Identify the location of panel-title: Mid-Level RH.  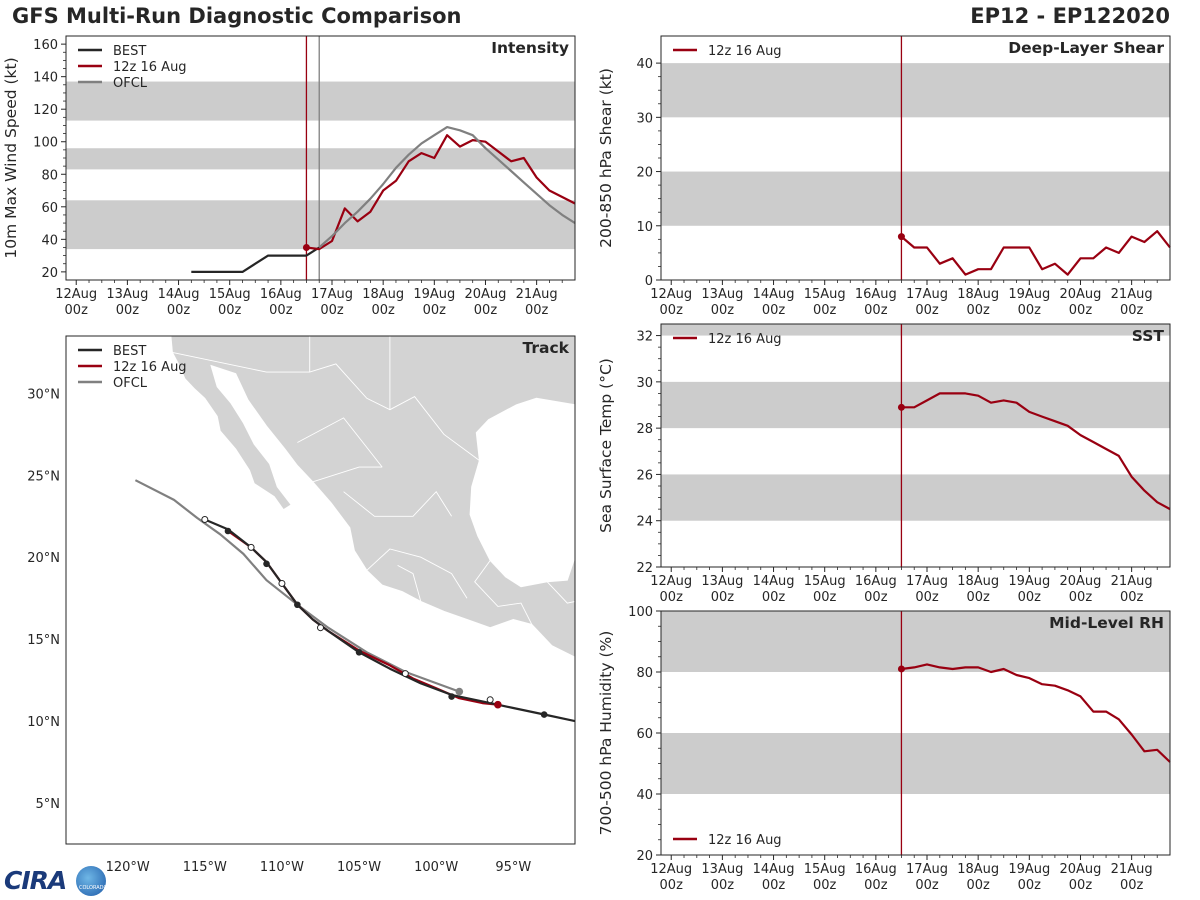
(1106, 623).